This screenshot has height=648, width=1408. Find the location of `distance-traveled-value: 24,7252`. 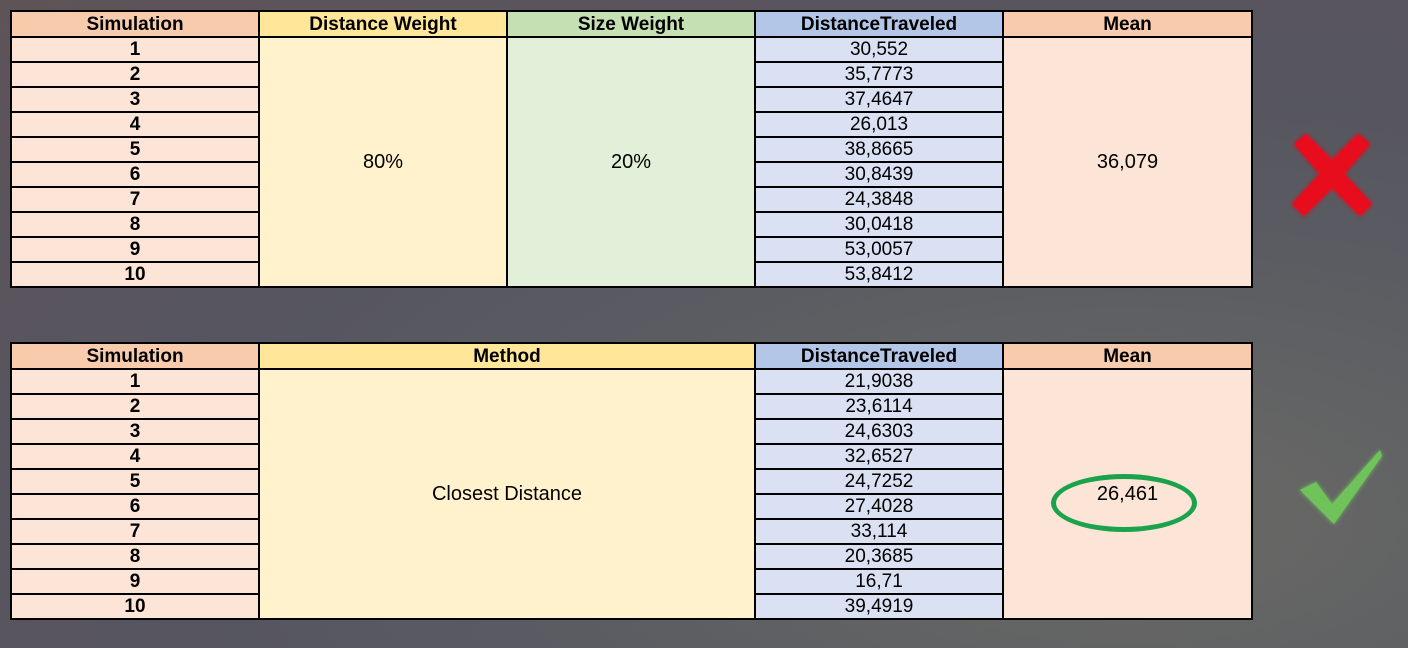

distance-traveled-value: 24,7252 is located at coordinates (879, 481).